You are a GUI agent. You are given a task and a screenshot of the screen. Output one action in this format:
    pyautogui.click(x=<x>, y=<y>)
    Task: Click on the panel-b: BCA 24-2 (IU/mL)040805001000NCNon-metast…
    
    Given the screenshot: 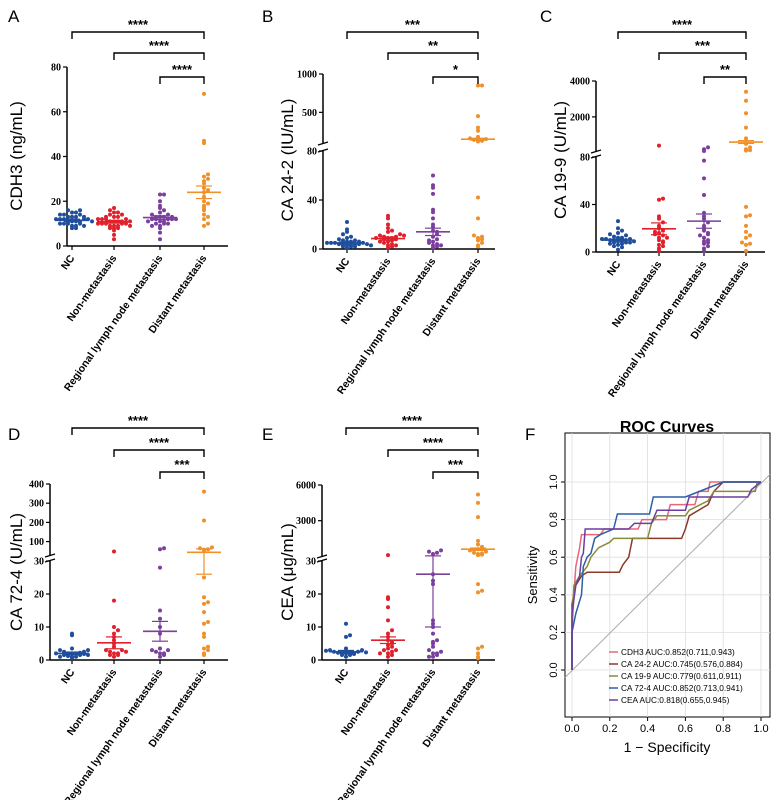 What is the action you would take?
    pyautogui.click(x=378, y=202)
    